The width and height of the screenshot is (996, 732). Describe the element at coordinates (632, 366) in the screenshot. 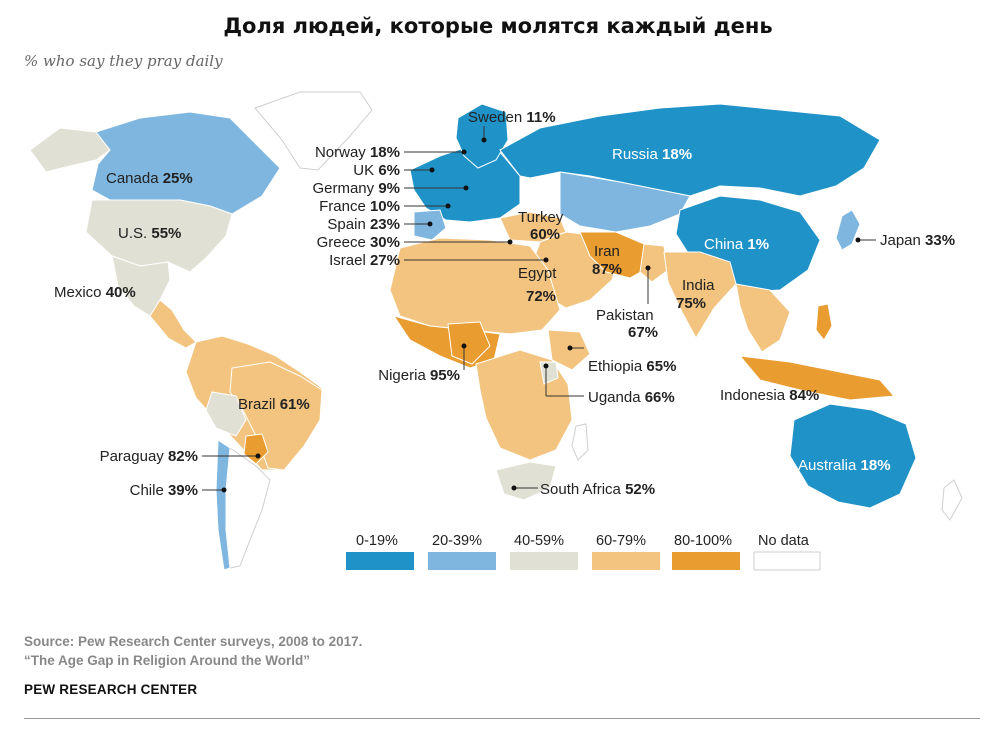

I see `label-ethiopia: Ethiopia 65%` at that location.